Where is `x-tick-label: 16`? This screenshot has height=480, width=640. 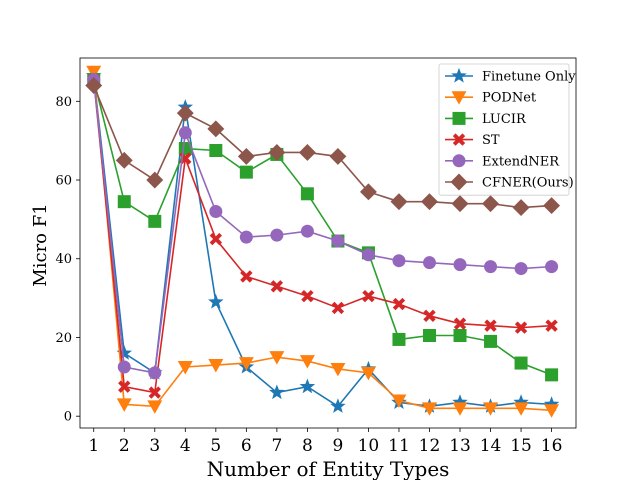
x-tick-label: 16 is located at coordinates (552, 446).